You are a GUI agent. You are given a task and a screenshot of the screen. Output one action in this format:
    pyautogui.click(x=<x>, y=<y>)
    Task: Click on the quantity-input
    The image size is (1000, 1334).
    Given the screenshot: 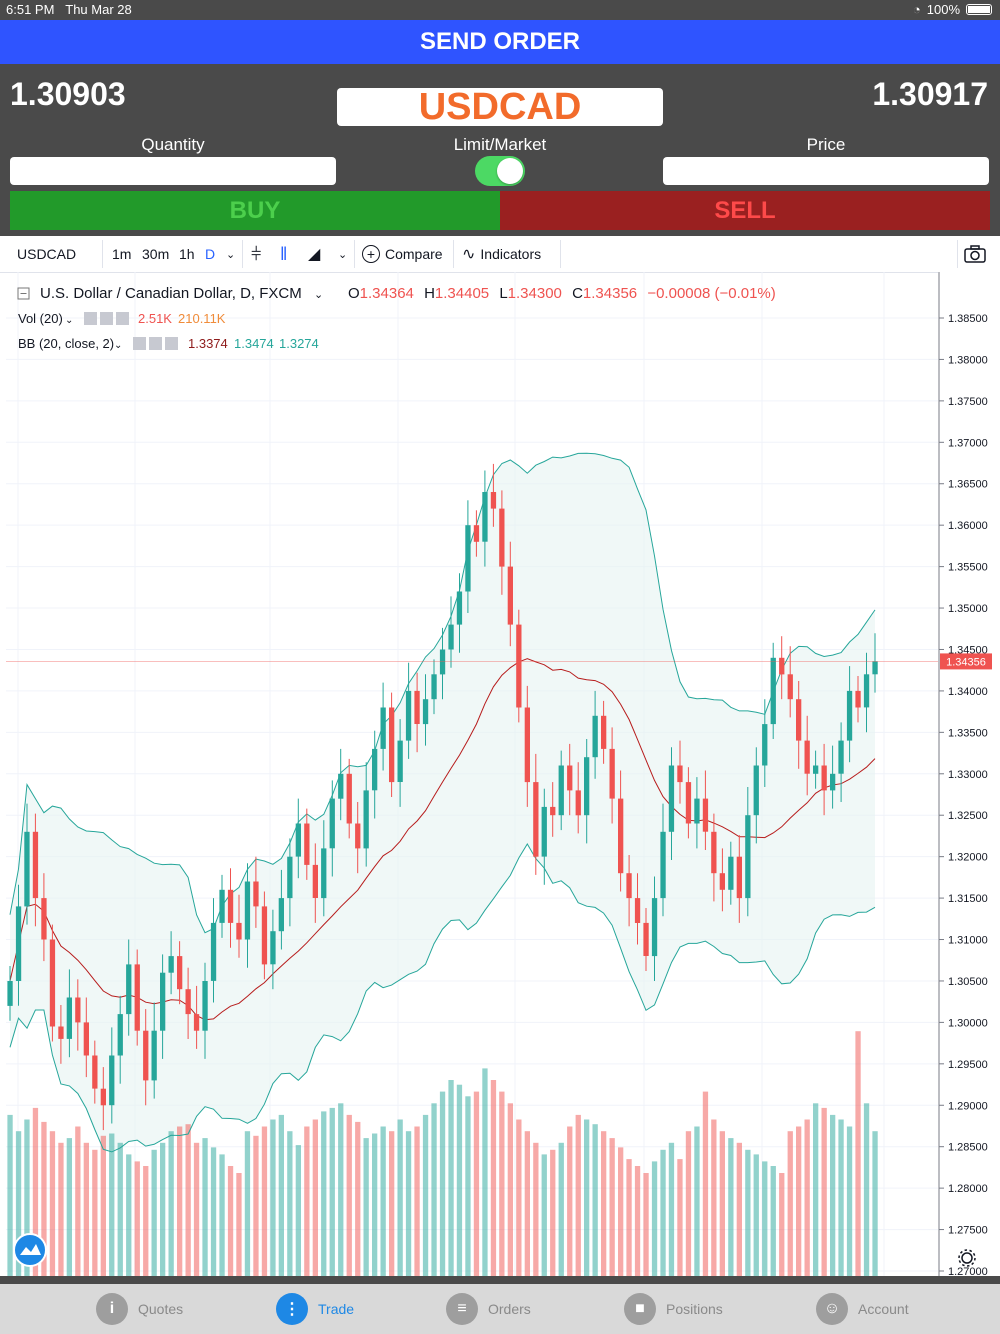 What is the action you would take?
    pyautogui.click(x=173, y=171)
    